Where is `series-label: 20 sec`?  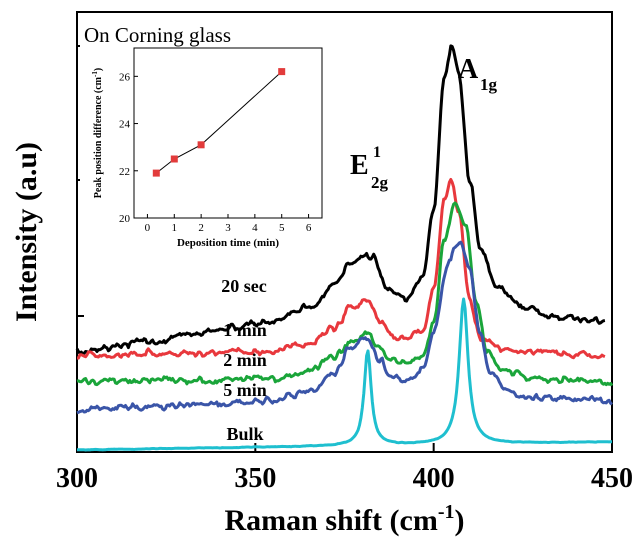 series-label: 20 sec is located at coordinates (243, 286).